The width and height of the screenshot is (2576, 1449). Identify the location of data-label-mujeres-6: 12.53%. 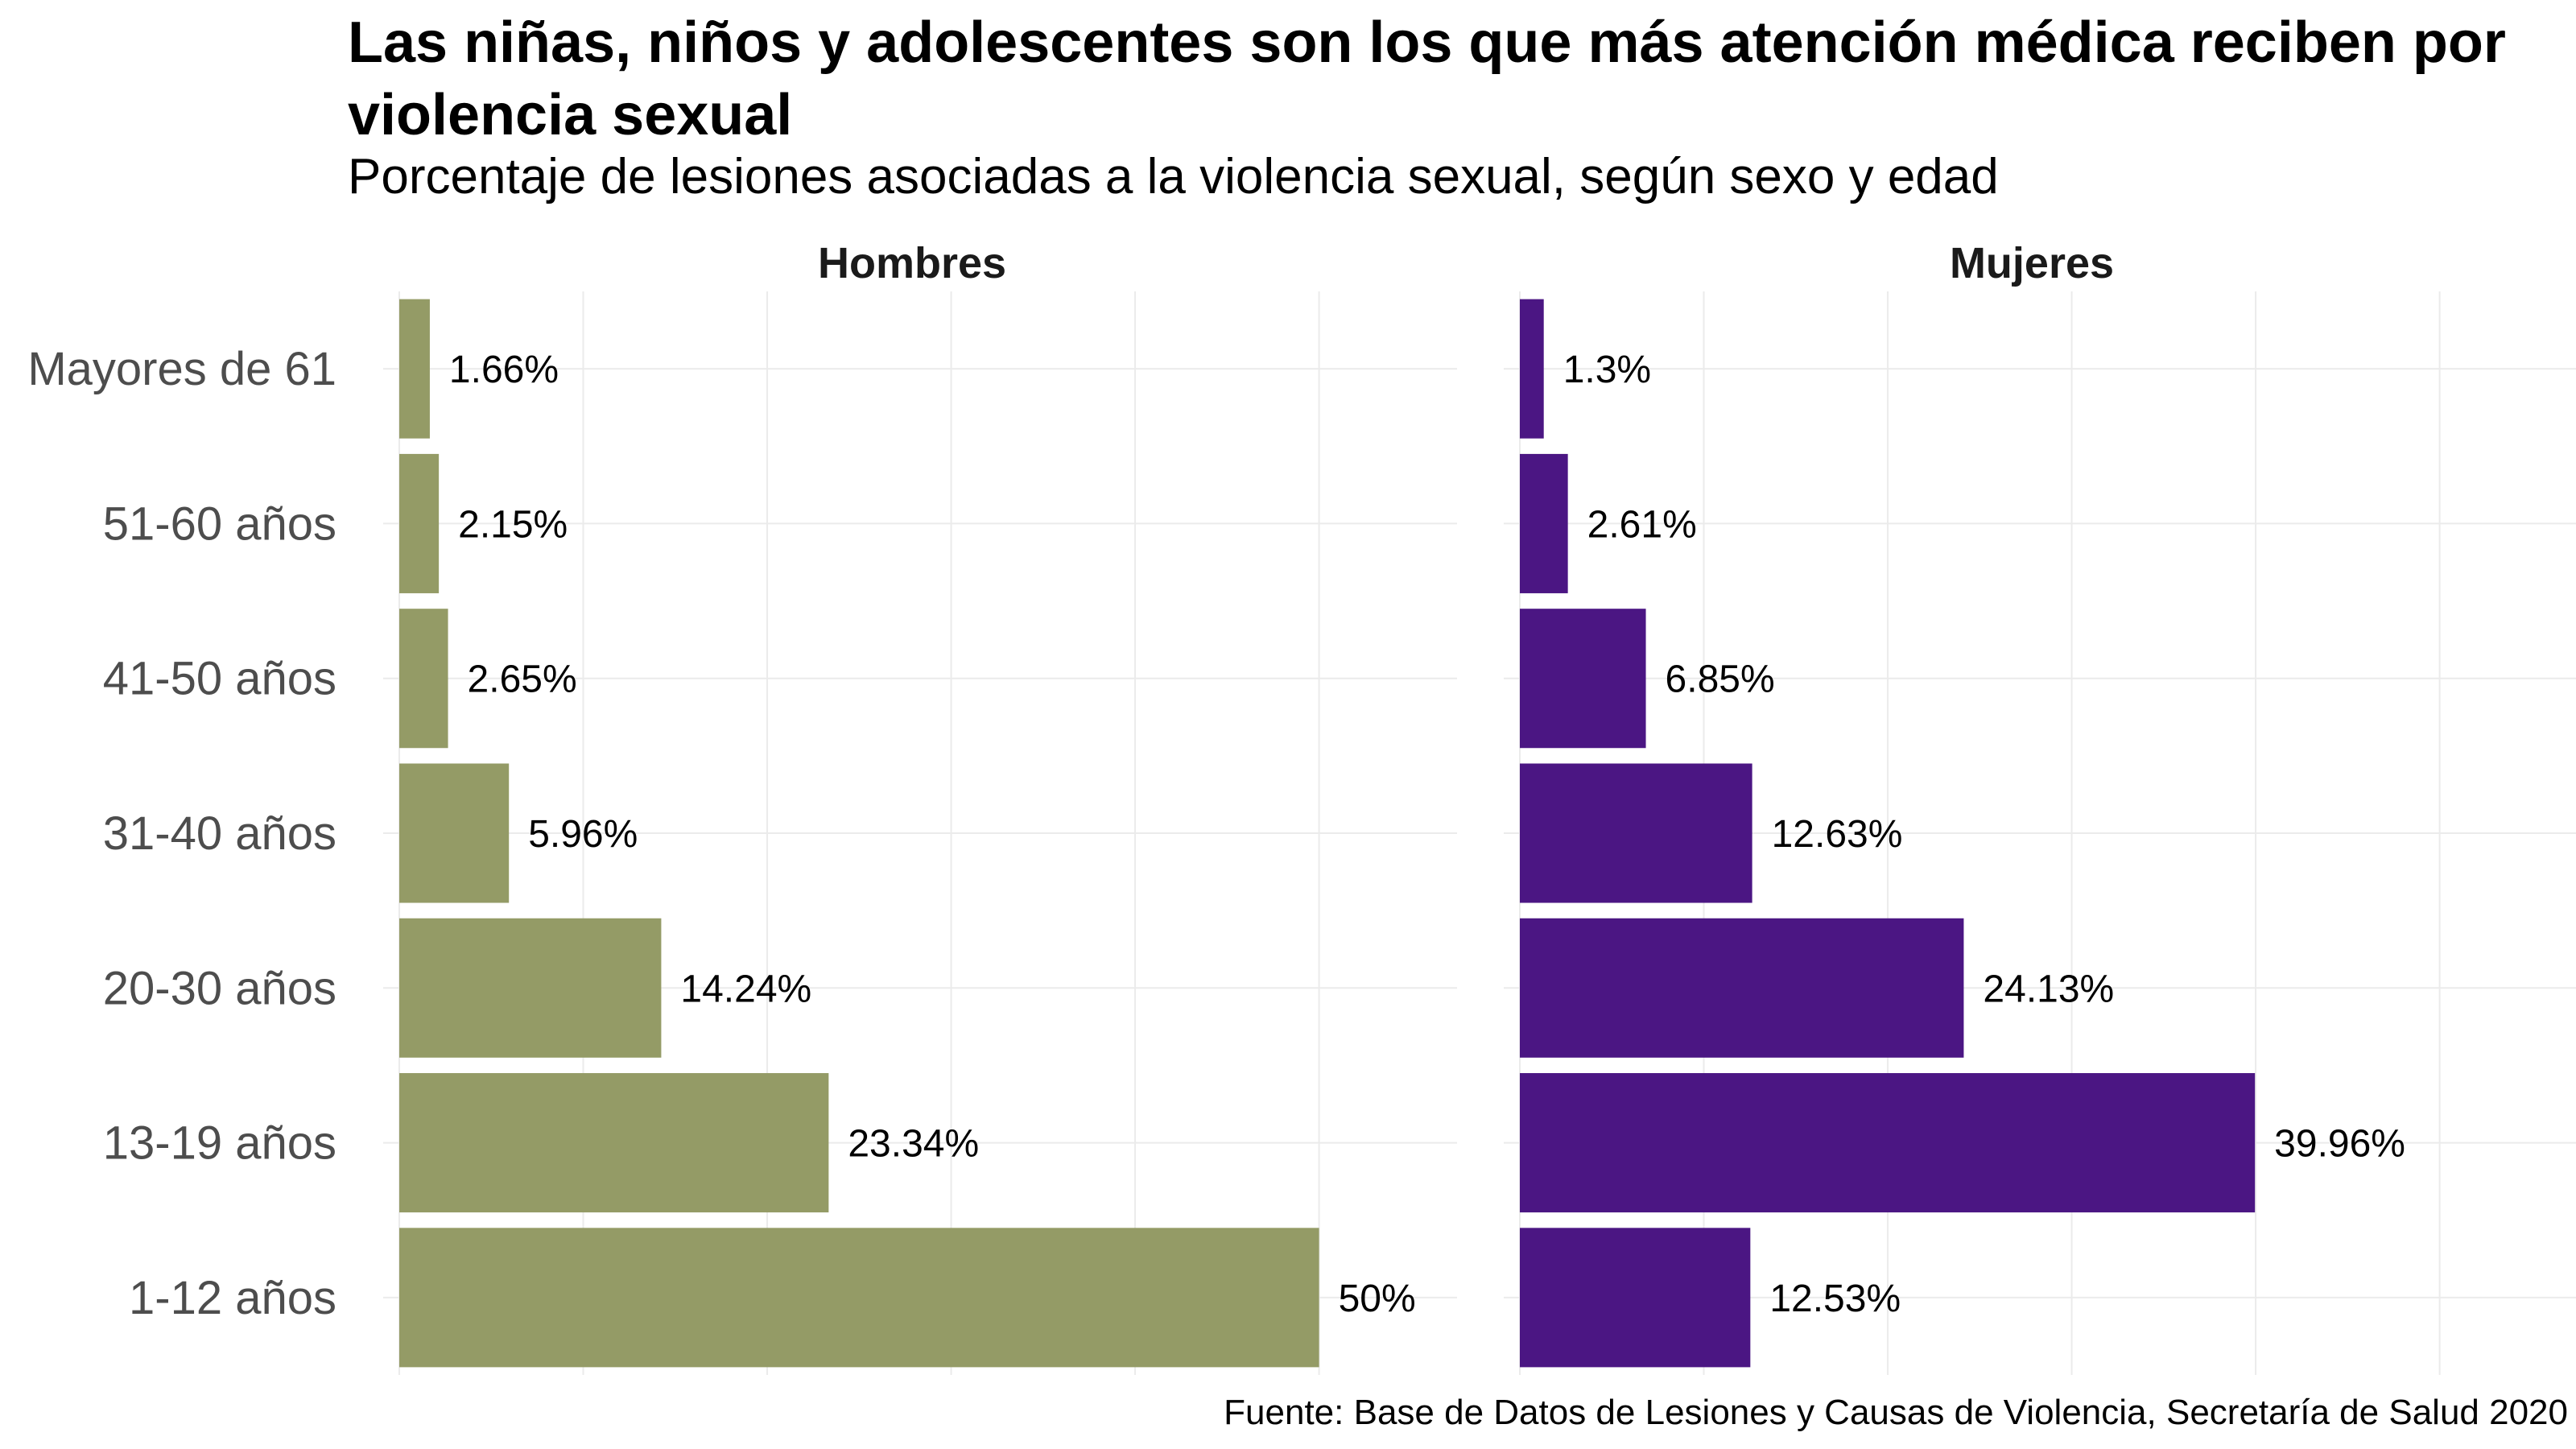
(1835, 1299).